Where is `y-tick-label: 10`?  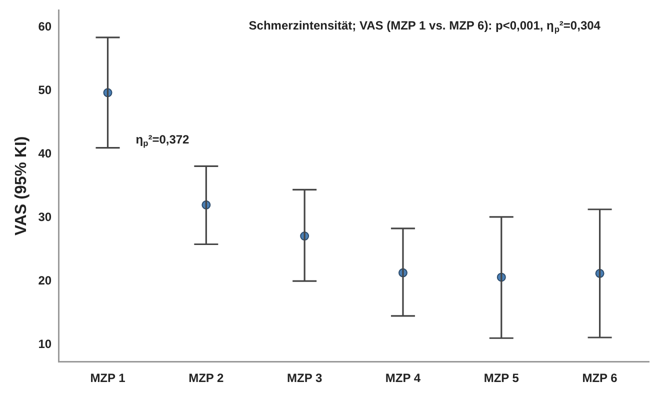
y-tick-label: 10 is located at coordinates (45, 343).